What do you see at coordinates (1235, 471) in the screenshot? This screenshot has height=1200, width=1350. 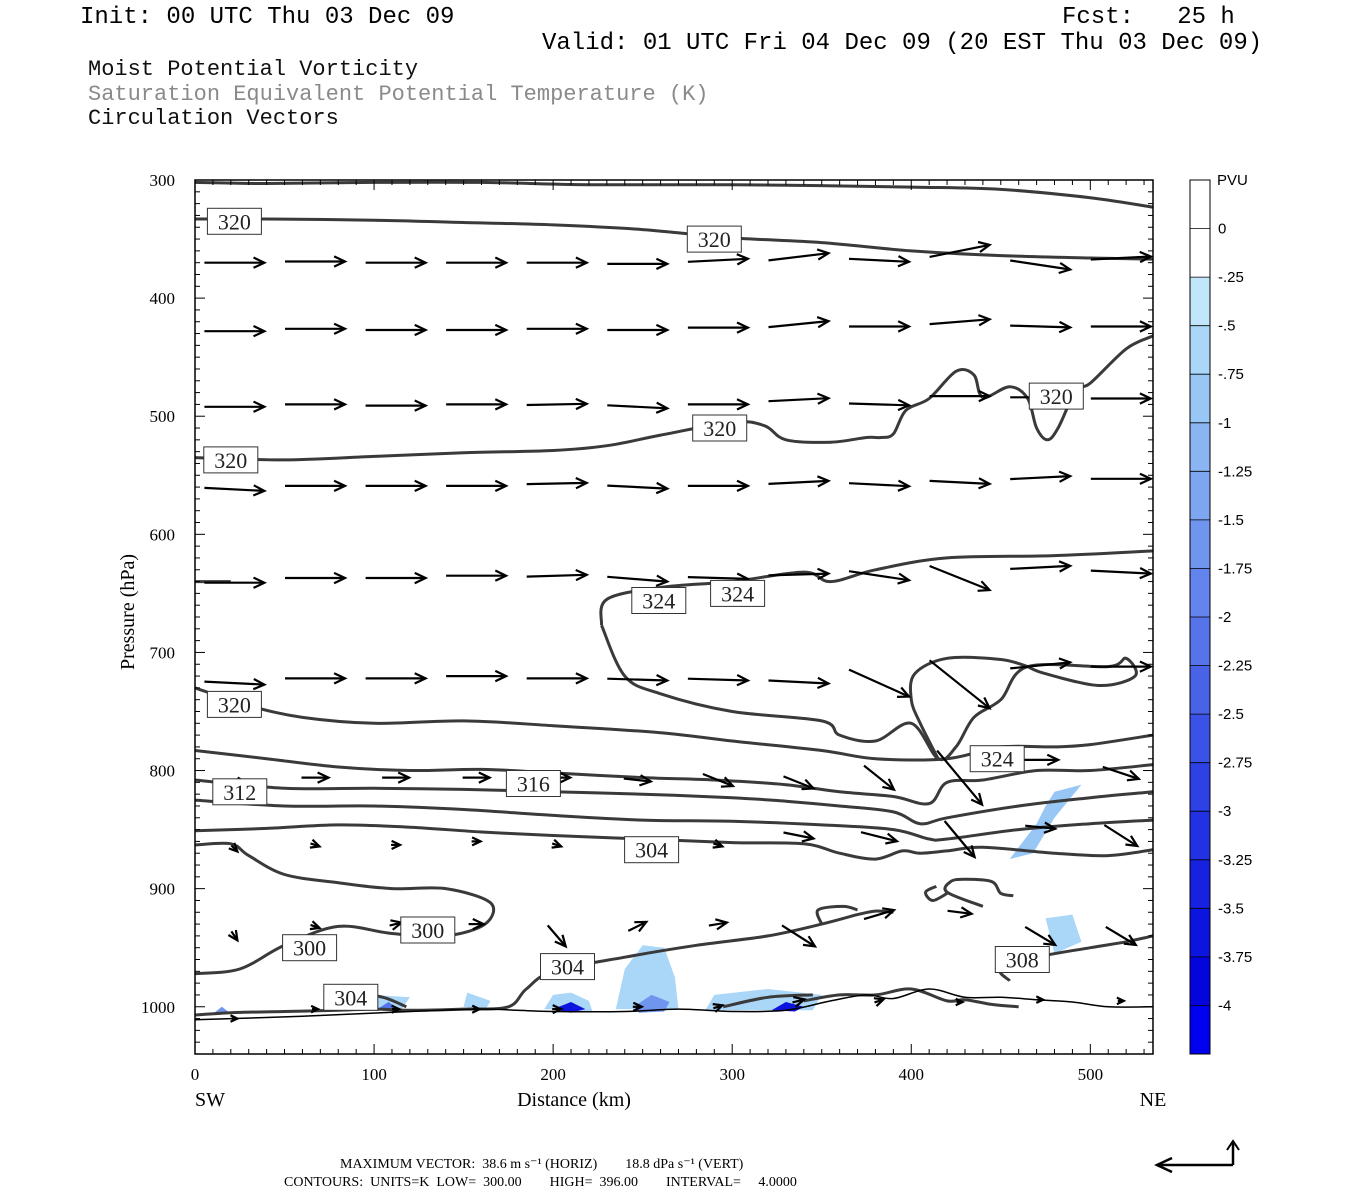 I see `colorbar-tick-label: -1.25` at bounding box center [1235, 471].